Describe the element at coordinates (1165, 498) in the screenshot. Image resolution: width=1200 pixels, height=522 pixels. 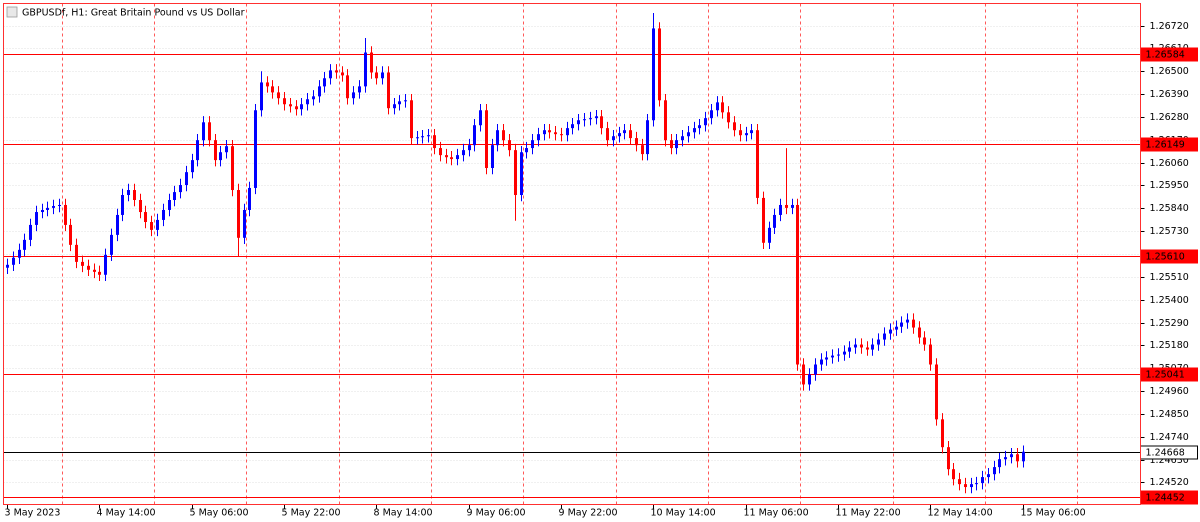
I see `price-level-label: 1.24452` at that location.